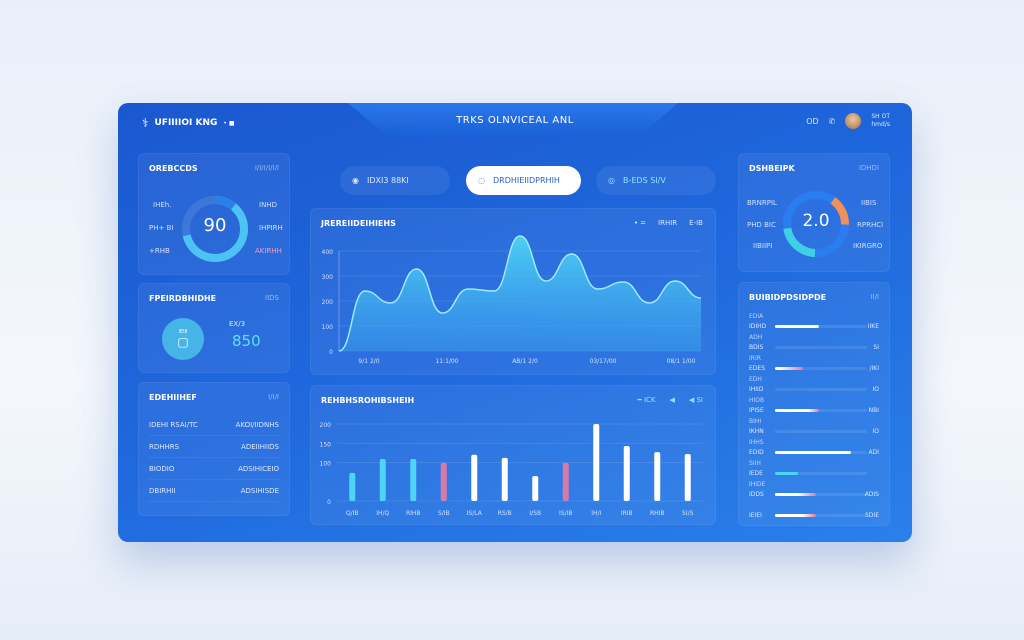 This screenshot has width=1024, height=640. I want to click on x-tick-label: IS/LA, so click(475, 513).